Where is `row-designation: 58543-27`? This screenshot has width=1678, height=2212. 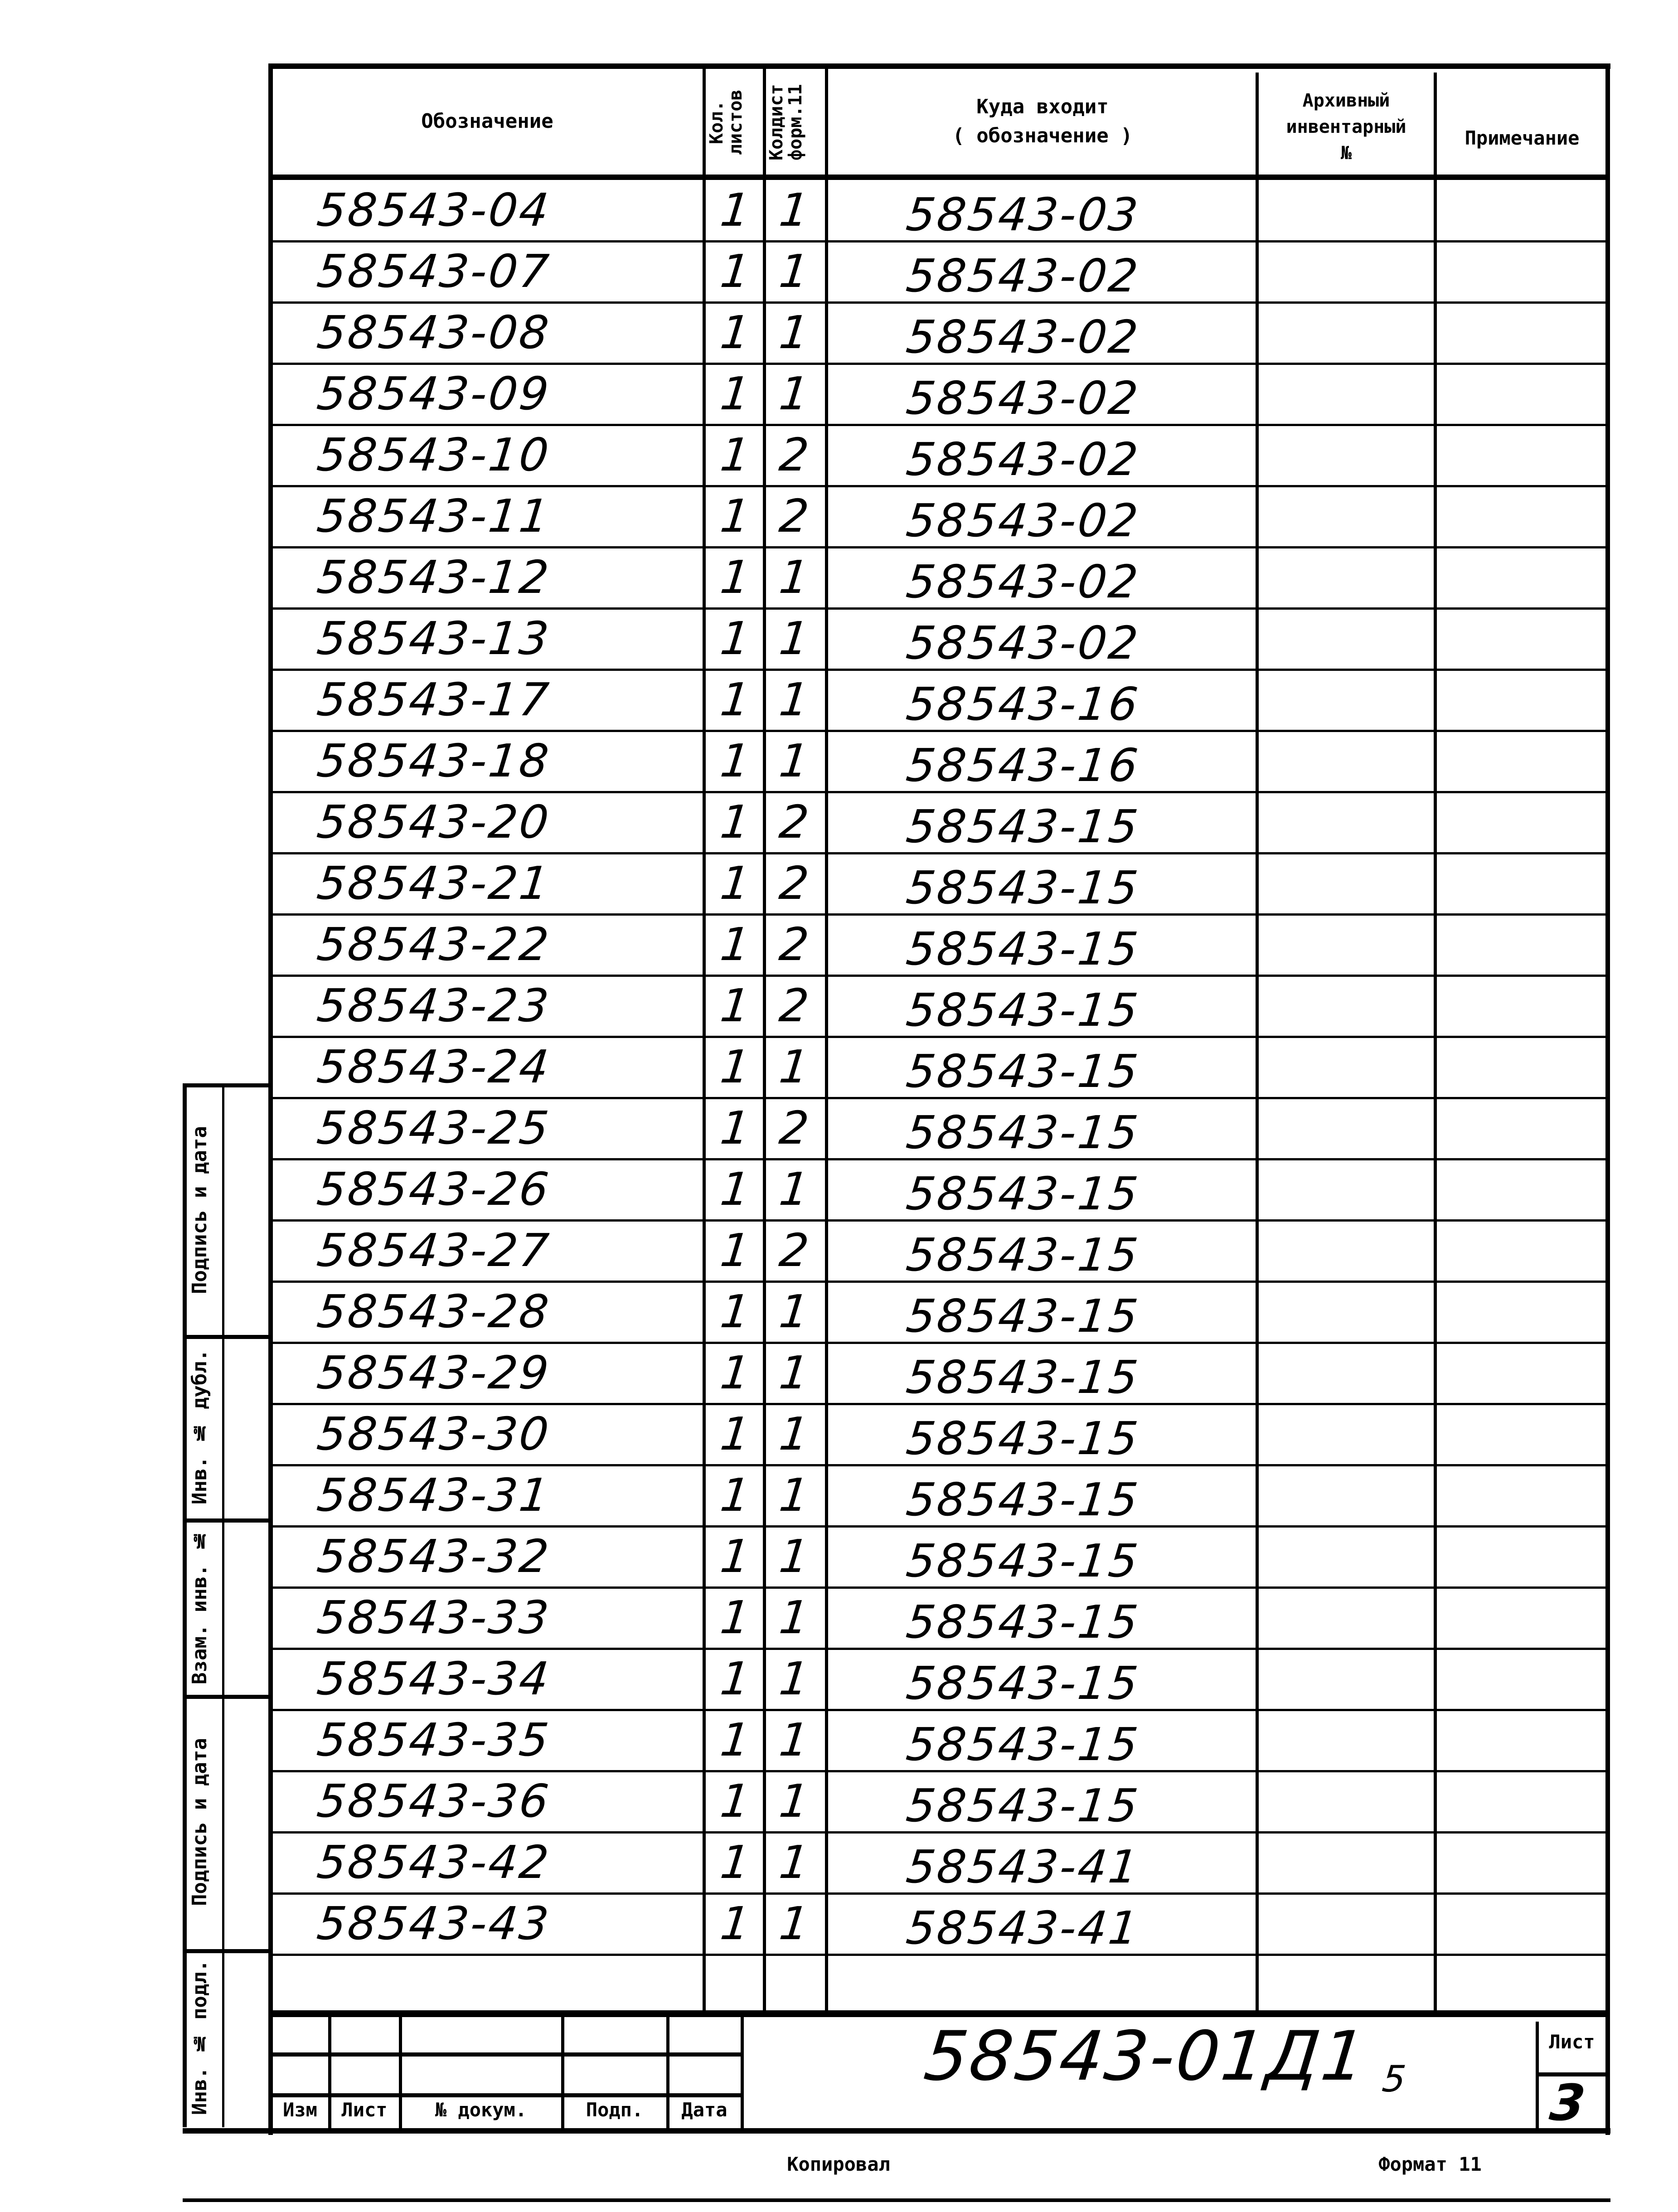 row-designation: 58543-27 is located at coordinates (433, 1250).